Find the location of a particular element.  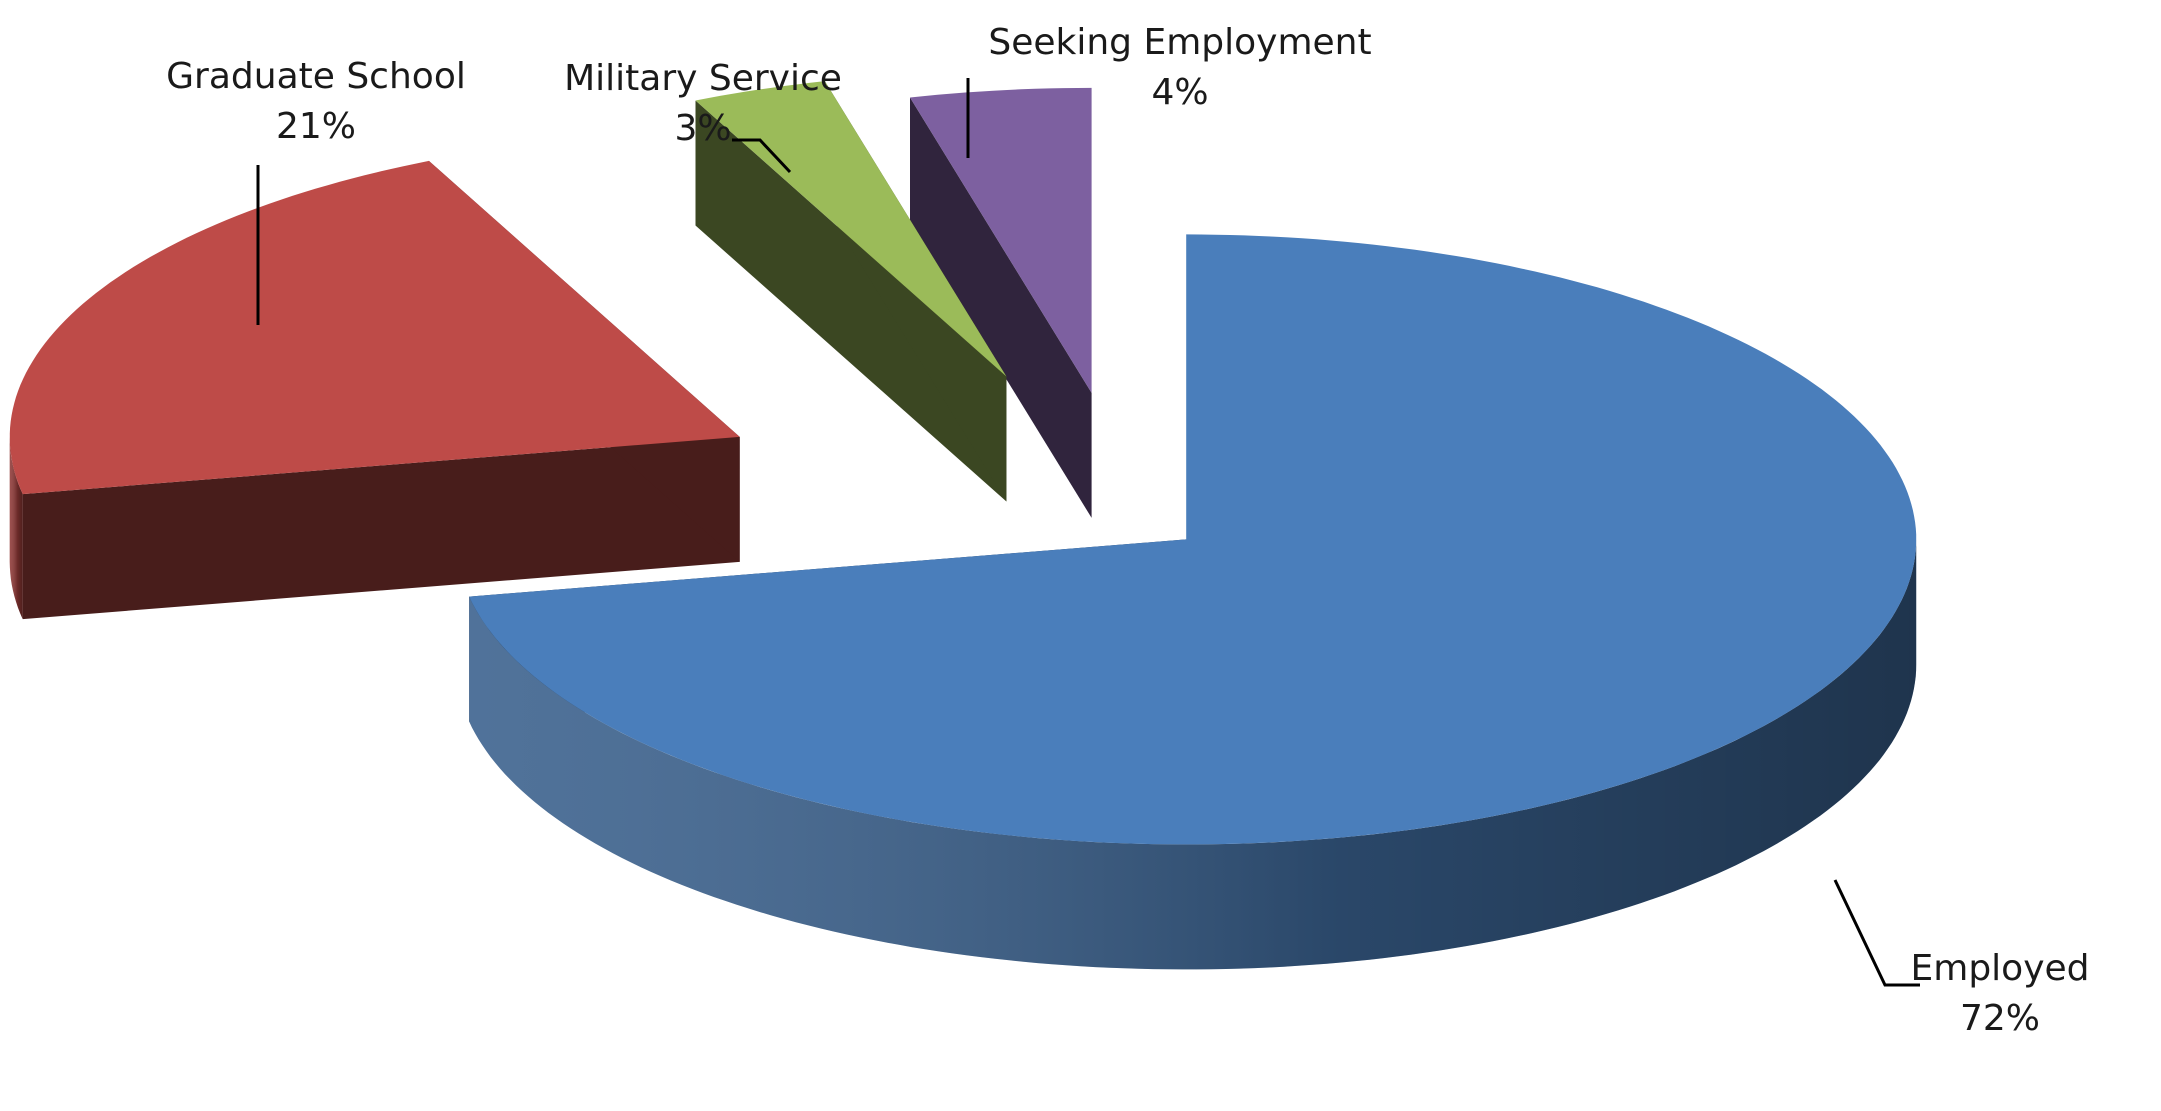

value-label: 3% is located at coordinates (702, 128).